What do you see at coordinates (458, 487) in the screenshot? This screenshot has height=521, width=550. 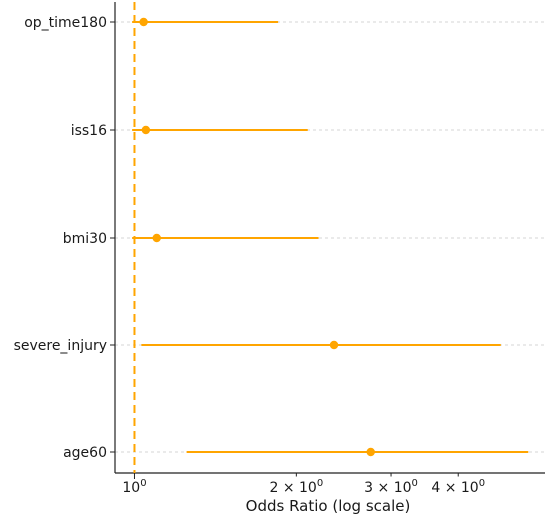 I see `x-tick-label-4: 4 × 100` at bounding box center [458, 487].